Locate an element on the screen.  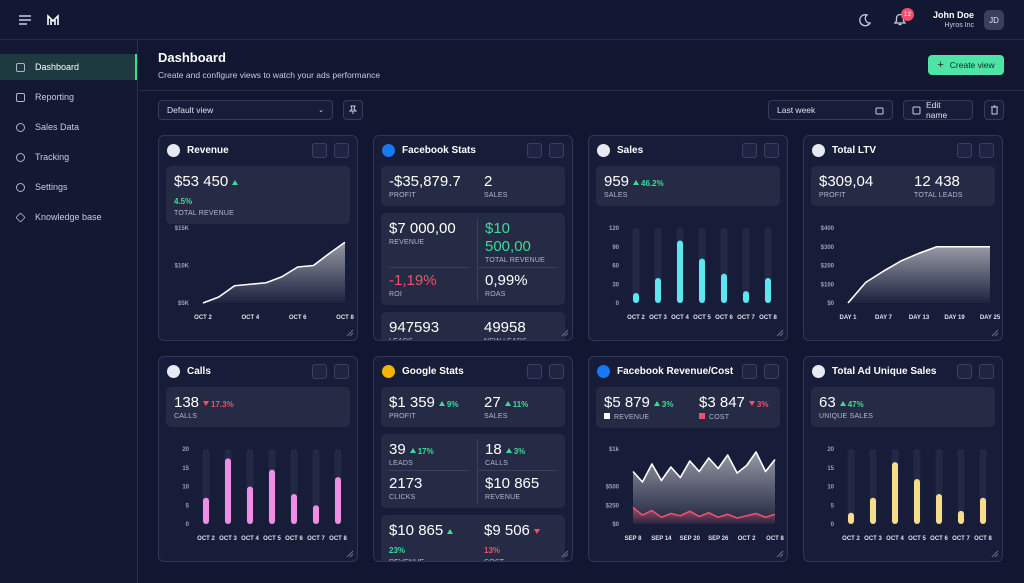
nav-item: Dashboard is located at coordinates (68, 67).